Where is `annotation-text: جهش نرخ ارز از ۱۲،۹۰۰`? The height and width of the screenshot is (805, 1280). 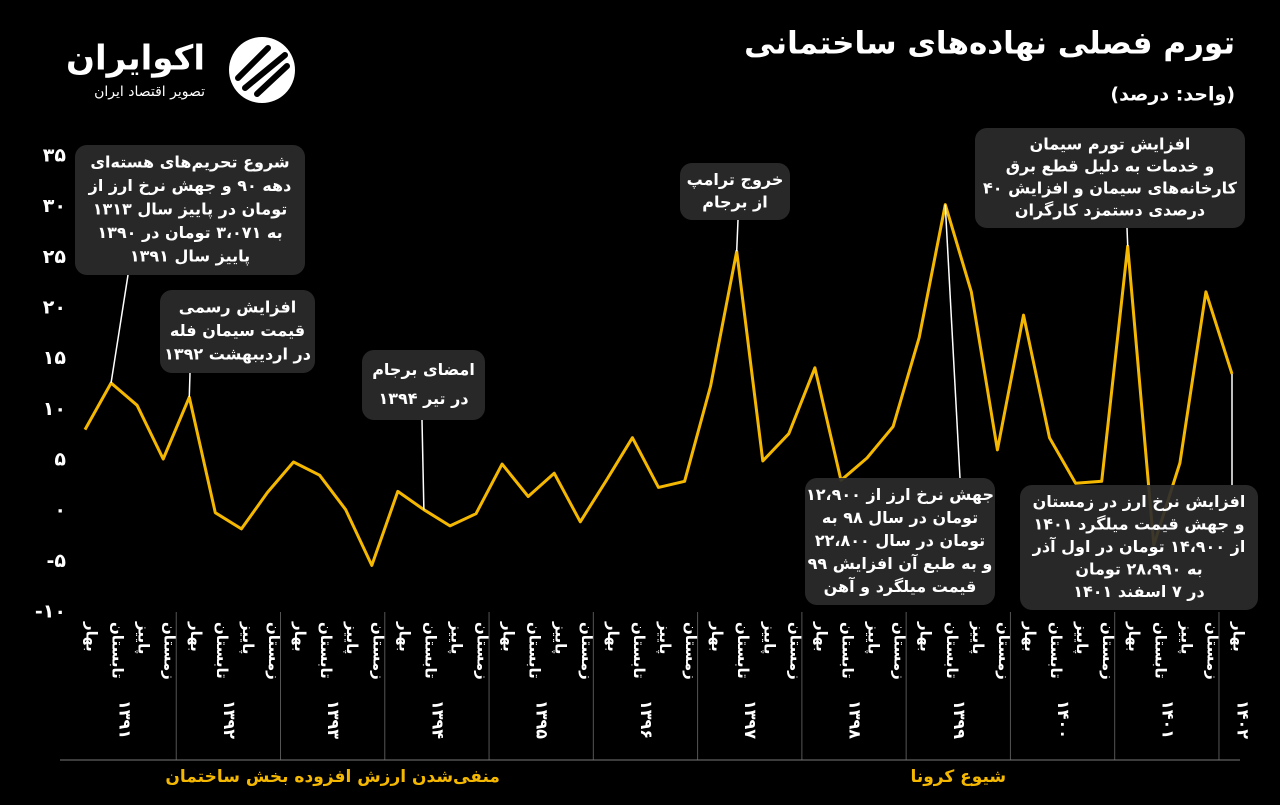
annotation-text: جهش نرخ ارز از ۱۲،۹۰۰ is located at coordinates (900, 494).